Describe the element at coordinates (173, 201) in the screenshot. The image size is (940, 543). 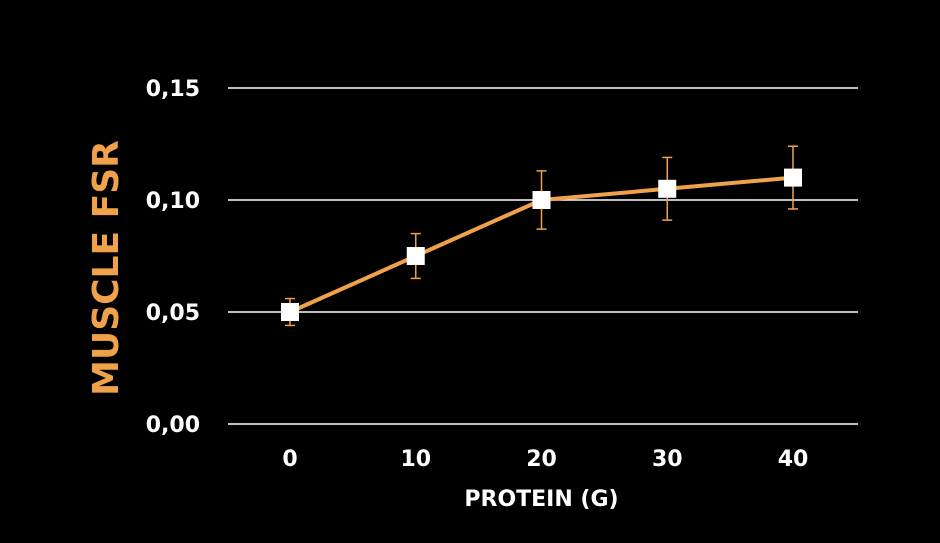
I see `y-tick-label: 0,10` at that location.